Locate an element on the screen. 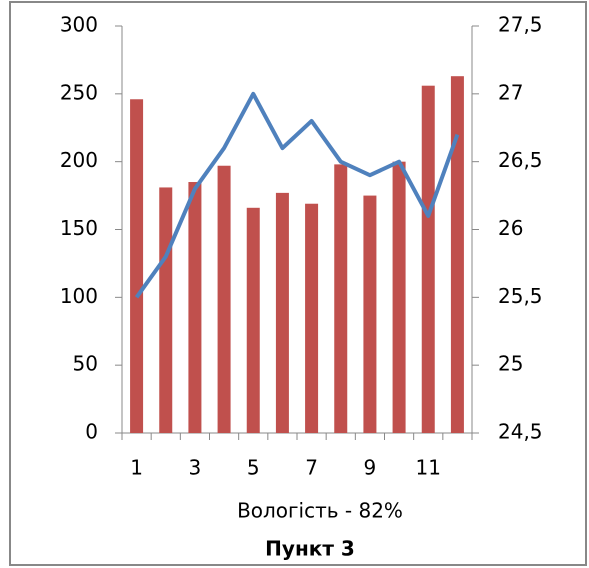 The width and height of the screenshot is (589, 568). y-tick-label: 100 is located at coordinates (79, 296).